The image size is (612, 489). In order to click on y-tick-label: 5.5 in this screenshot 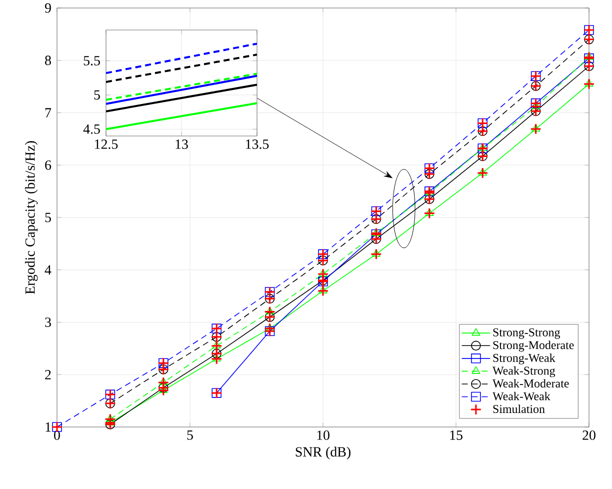, I will do `click(92, 61)`.